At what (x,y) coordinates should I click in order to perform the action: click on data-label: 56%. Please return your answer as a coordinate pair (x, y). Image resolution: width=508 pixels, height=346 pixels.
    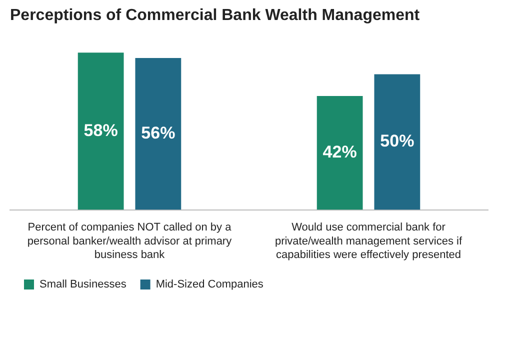
    Looking at the image, I should click on (158, 133).